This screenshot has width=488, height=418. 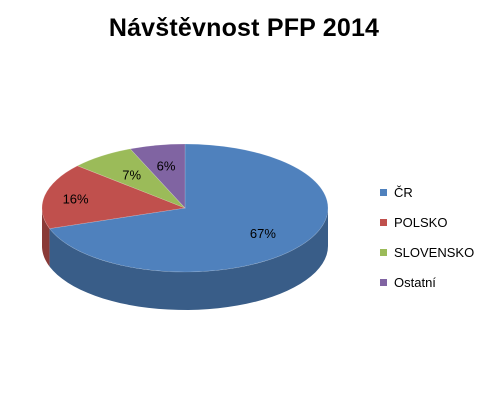 I want to click on data-label-polsko: 16%, so click(x=76, y=198).